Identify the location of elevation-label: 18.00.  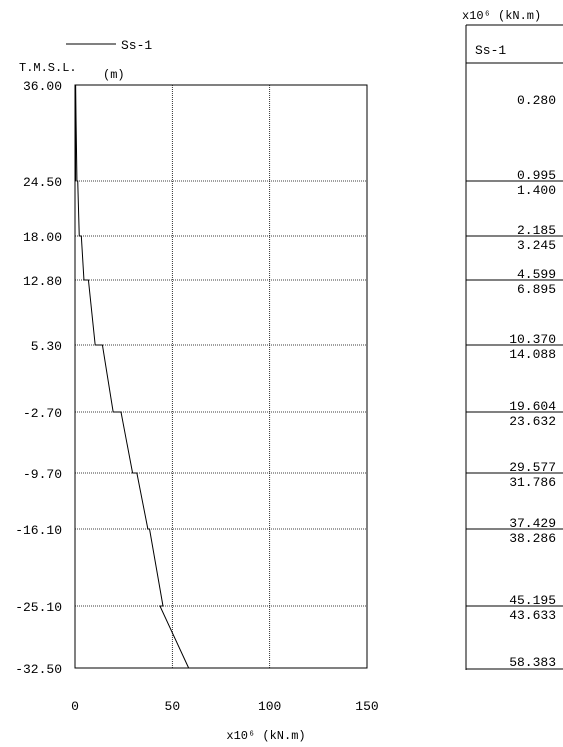
(42, 237).